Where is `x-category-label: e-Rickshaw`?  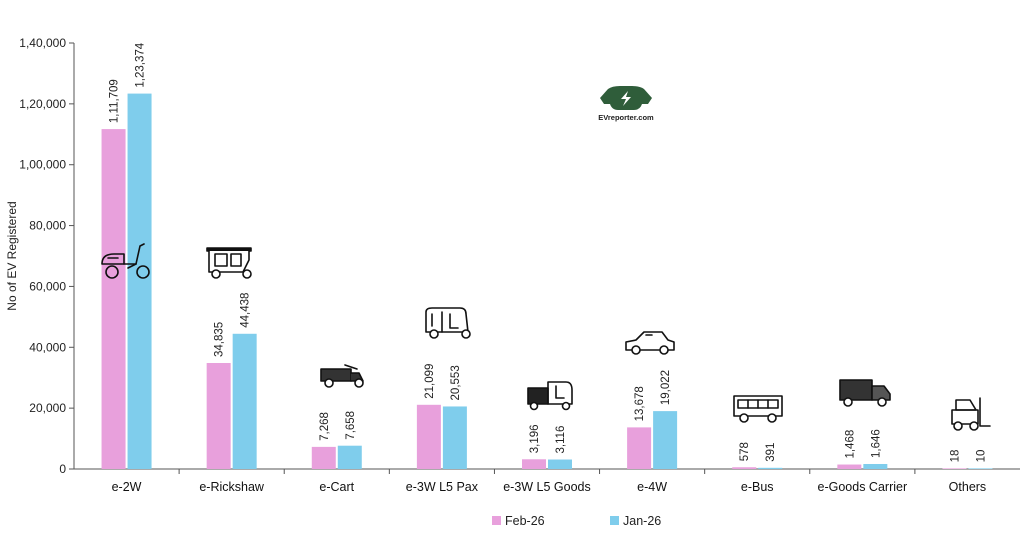 x-category-label: e-Rickshaw is located at coordinates (232, 487).